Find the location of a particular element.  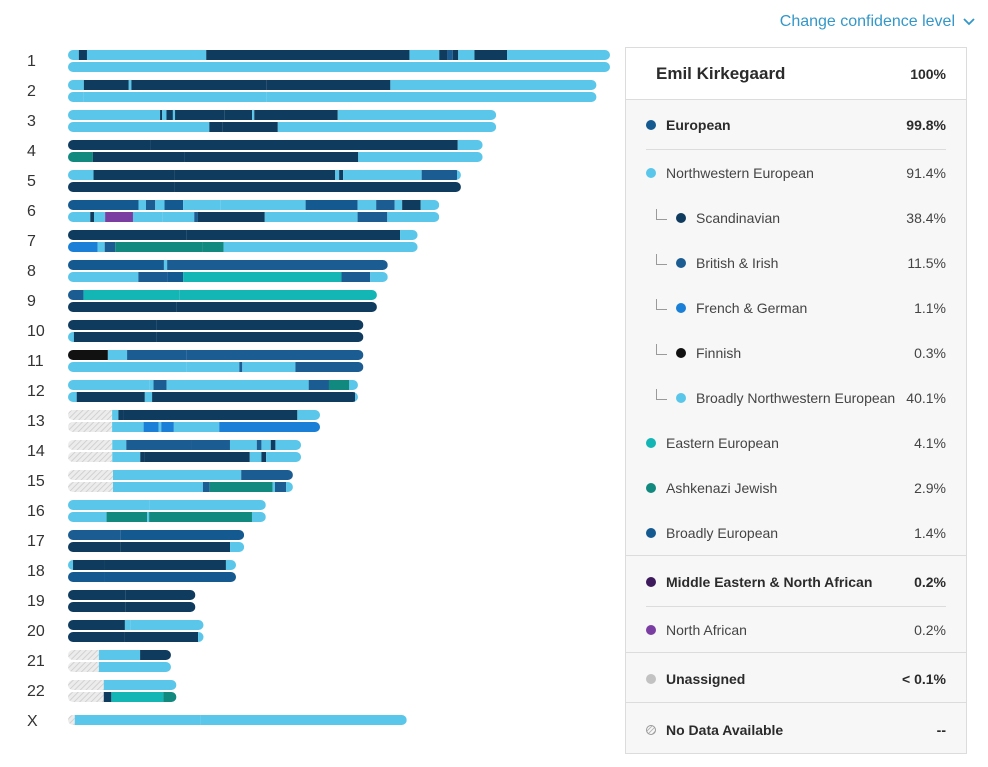

divider is located at coordinates (796, 606).